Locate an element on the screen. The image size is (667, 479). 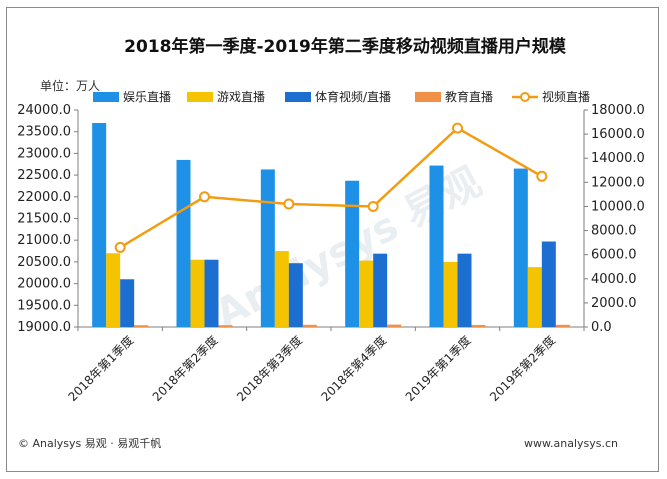
y-right-tick-label: 18000.0 is located at coordinates (618, 110).